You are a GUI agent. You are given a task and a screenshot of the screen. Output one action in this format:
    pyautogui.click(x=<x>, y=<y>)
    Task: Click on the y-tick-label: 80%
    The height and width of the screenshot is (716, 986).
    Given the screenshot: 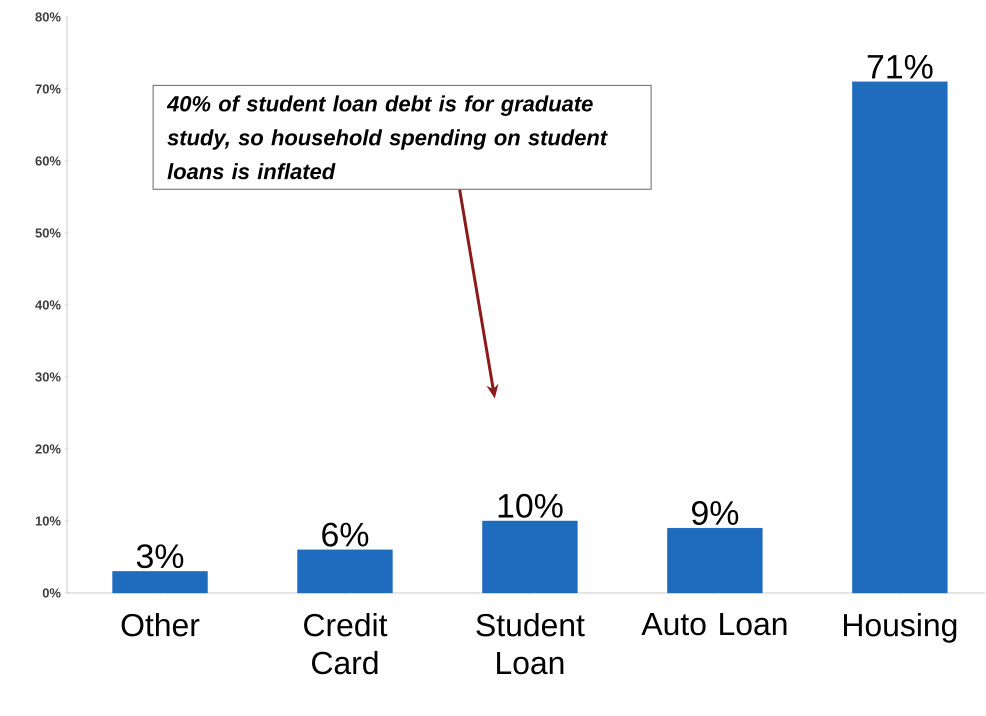 What is the action you would take?
    pyautogui.click(x=48, y=17)
    